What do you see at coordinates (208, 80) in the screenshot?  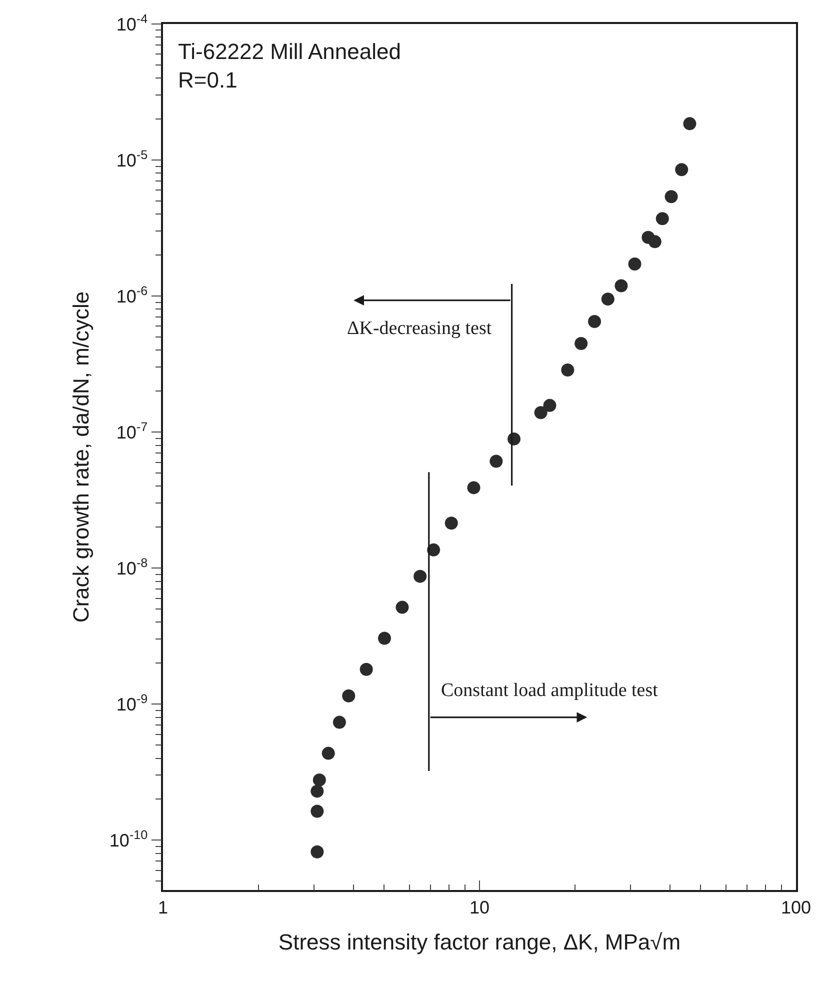 I see `text: R=0.1` at bounding box center [208, 80].